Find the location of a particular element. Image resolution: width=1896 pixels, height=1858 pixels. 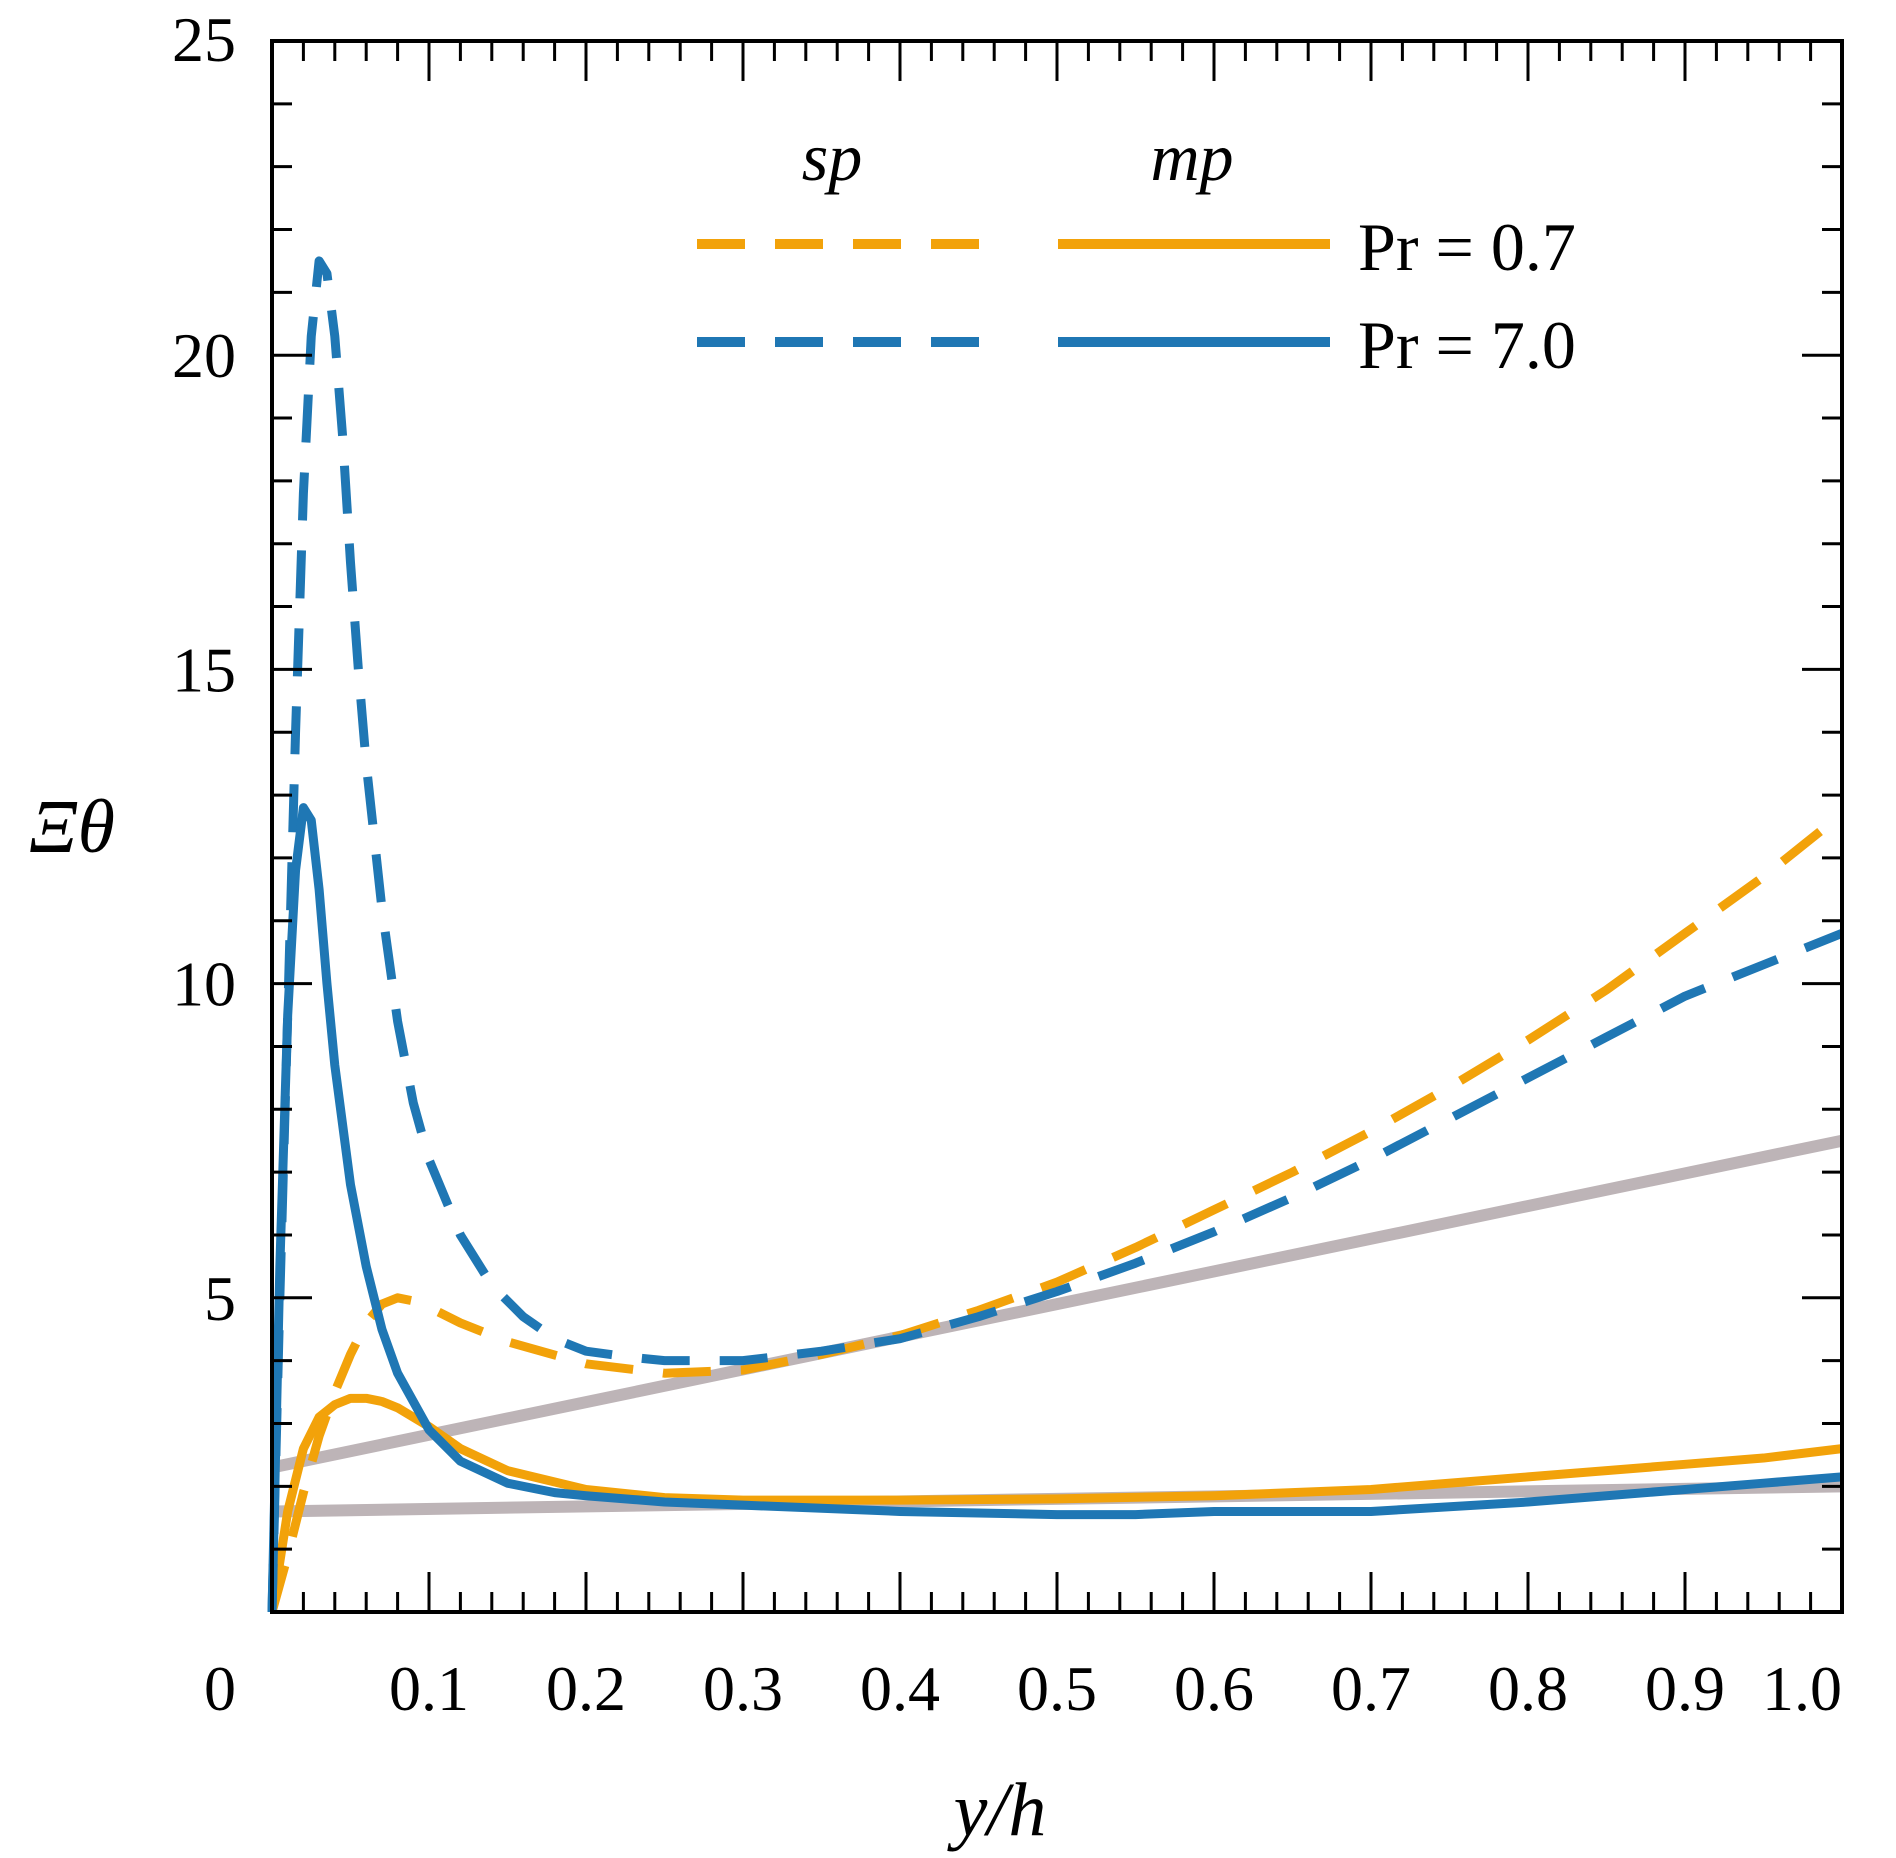

x-tick-label: 0 is located at coordinates (220, 1688).